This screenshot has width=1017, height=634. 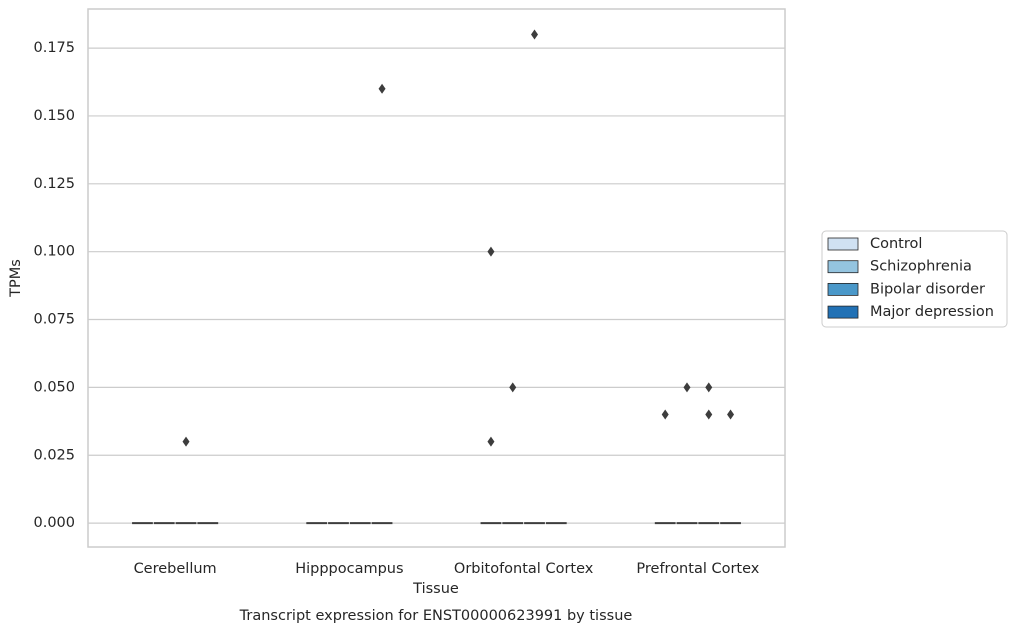 What do you see at coordinates (914, 279) in the screenshot?
I see `legend-box` at bounding box center [914, 279].